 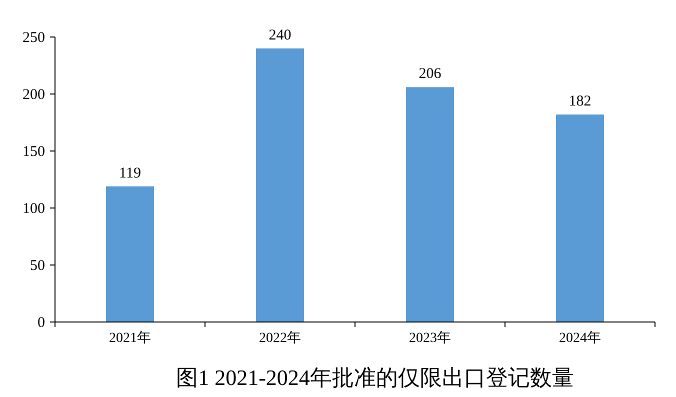 What do you see at coordinates (33, 95) in the screenshot?
I see `y-tick-label: 200` at bounding box center [33, 95].